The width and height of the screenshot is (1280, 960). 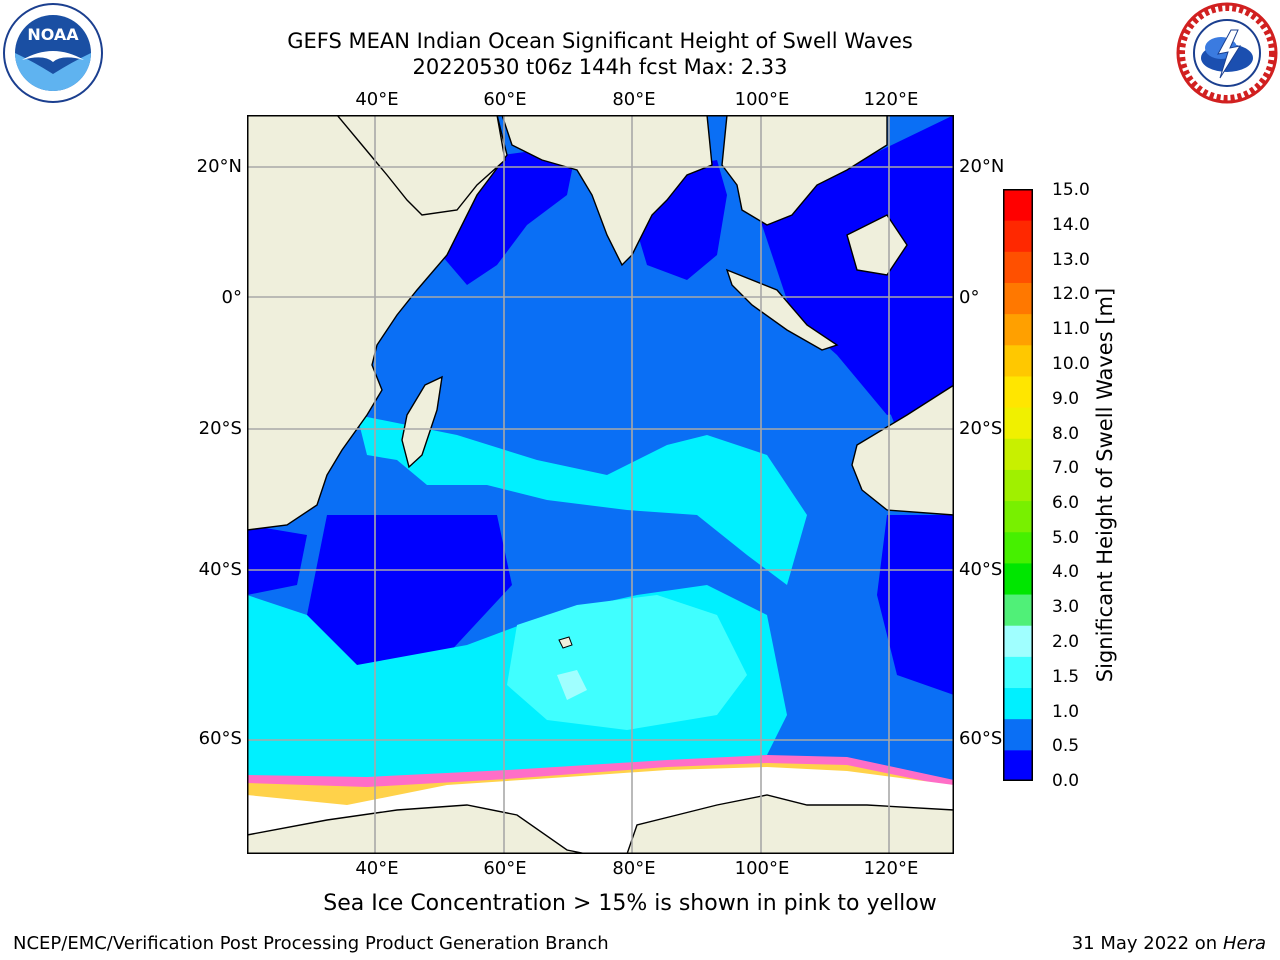 I want to click on lon-label-top-60e: 60°E, so click(x=505, y=99).